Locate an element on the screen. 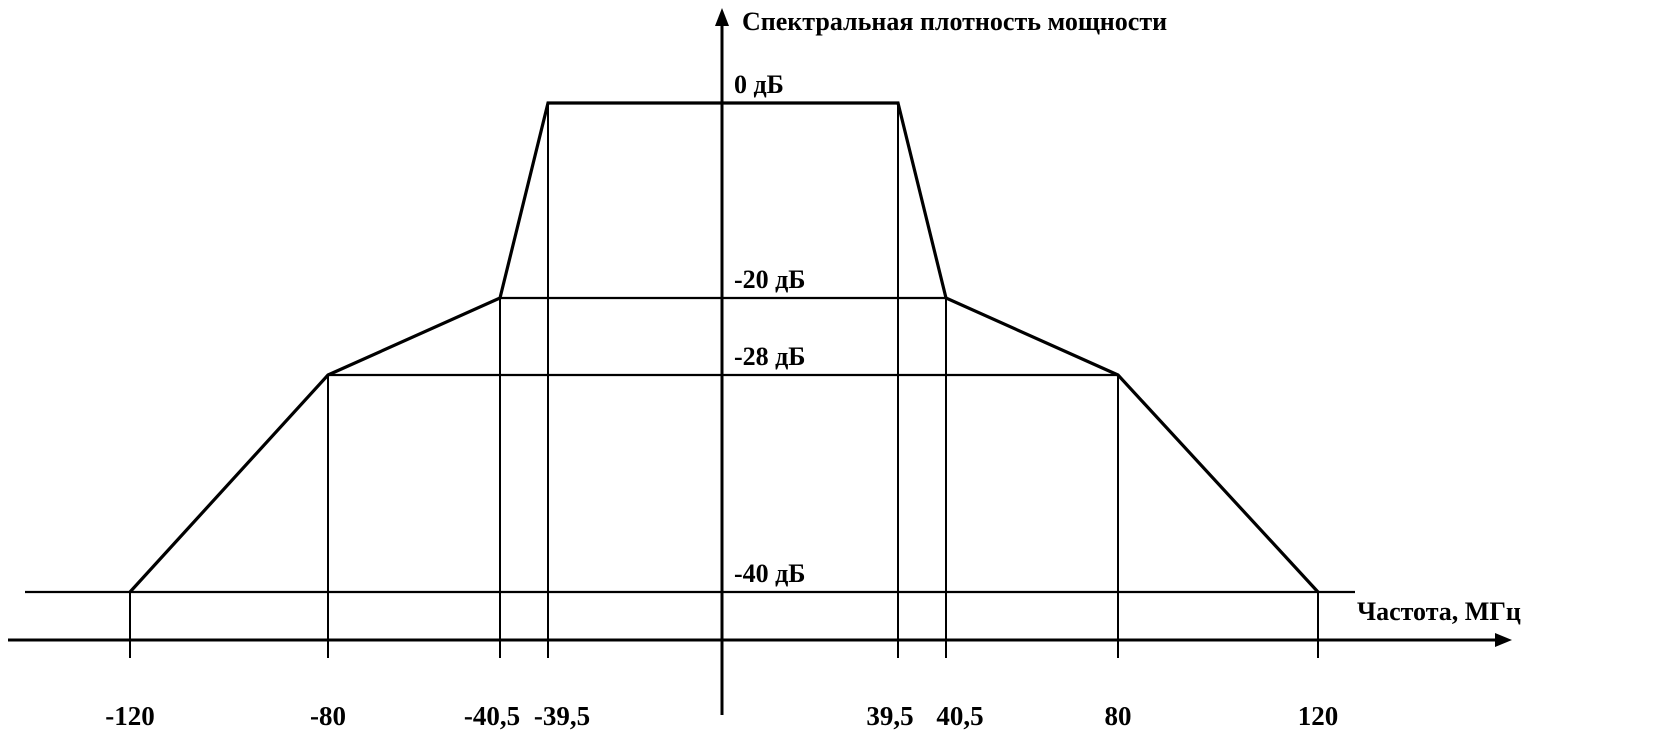  y-axis-title: Спектральная плотность мощности is located at coordinates (954, 21).